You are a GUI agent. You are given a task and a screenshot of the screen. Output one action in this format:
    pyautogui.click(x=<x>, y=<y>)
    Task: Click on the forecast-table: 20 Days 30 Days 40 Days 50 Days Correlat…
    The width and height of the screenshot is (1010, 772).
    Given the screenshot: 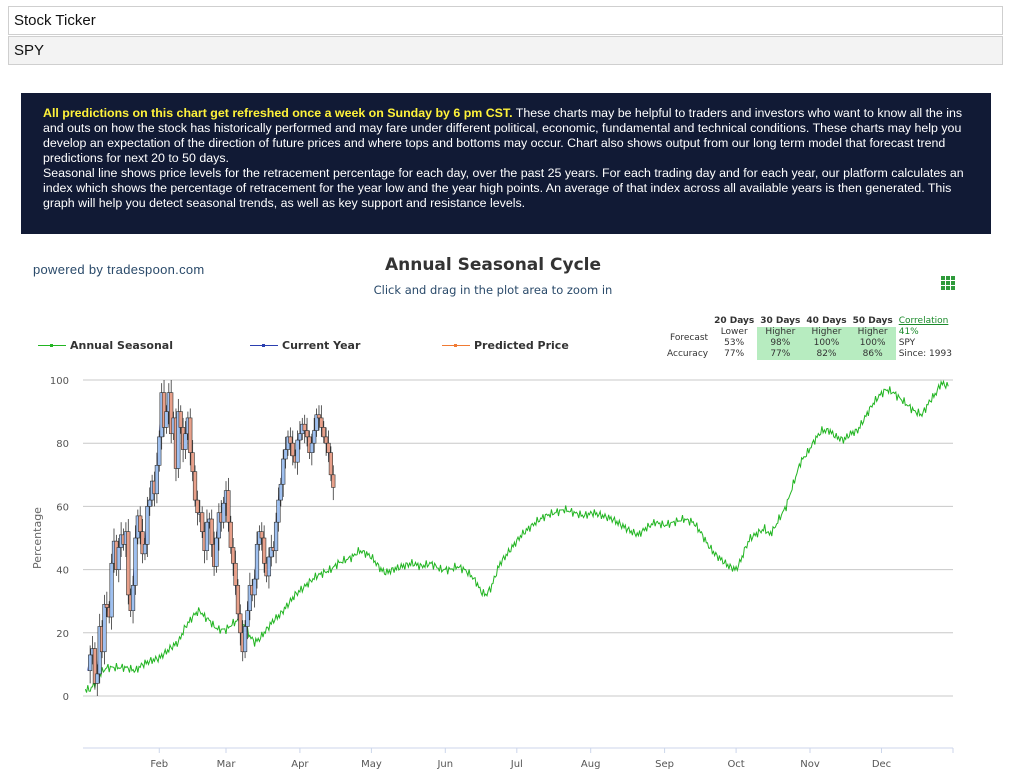 What is the action you would take?
    pyautogui.click(x=809, y=338)
    